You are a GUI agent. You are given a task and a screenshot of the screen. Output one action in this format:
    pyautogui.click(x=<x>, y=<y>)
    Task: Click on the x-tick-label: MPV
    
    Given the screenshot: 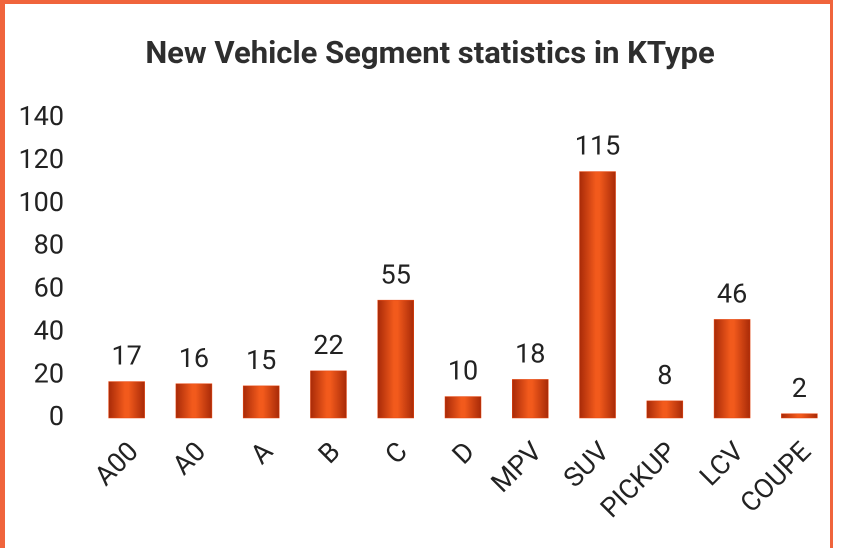 What is the action you would take?
    pyautogui.click(x=516, y=466)
    